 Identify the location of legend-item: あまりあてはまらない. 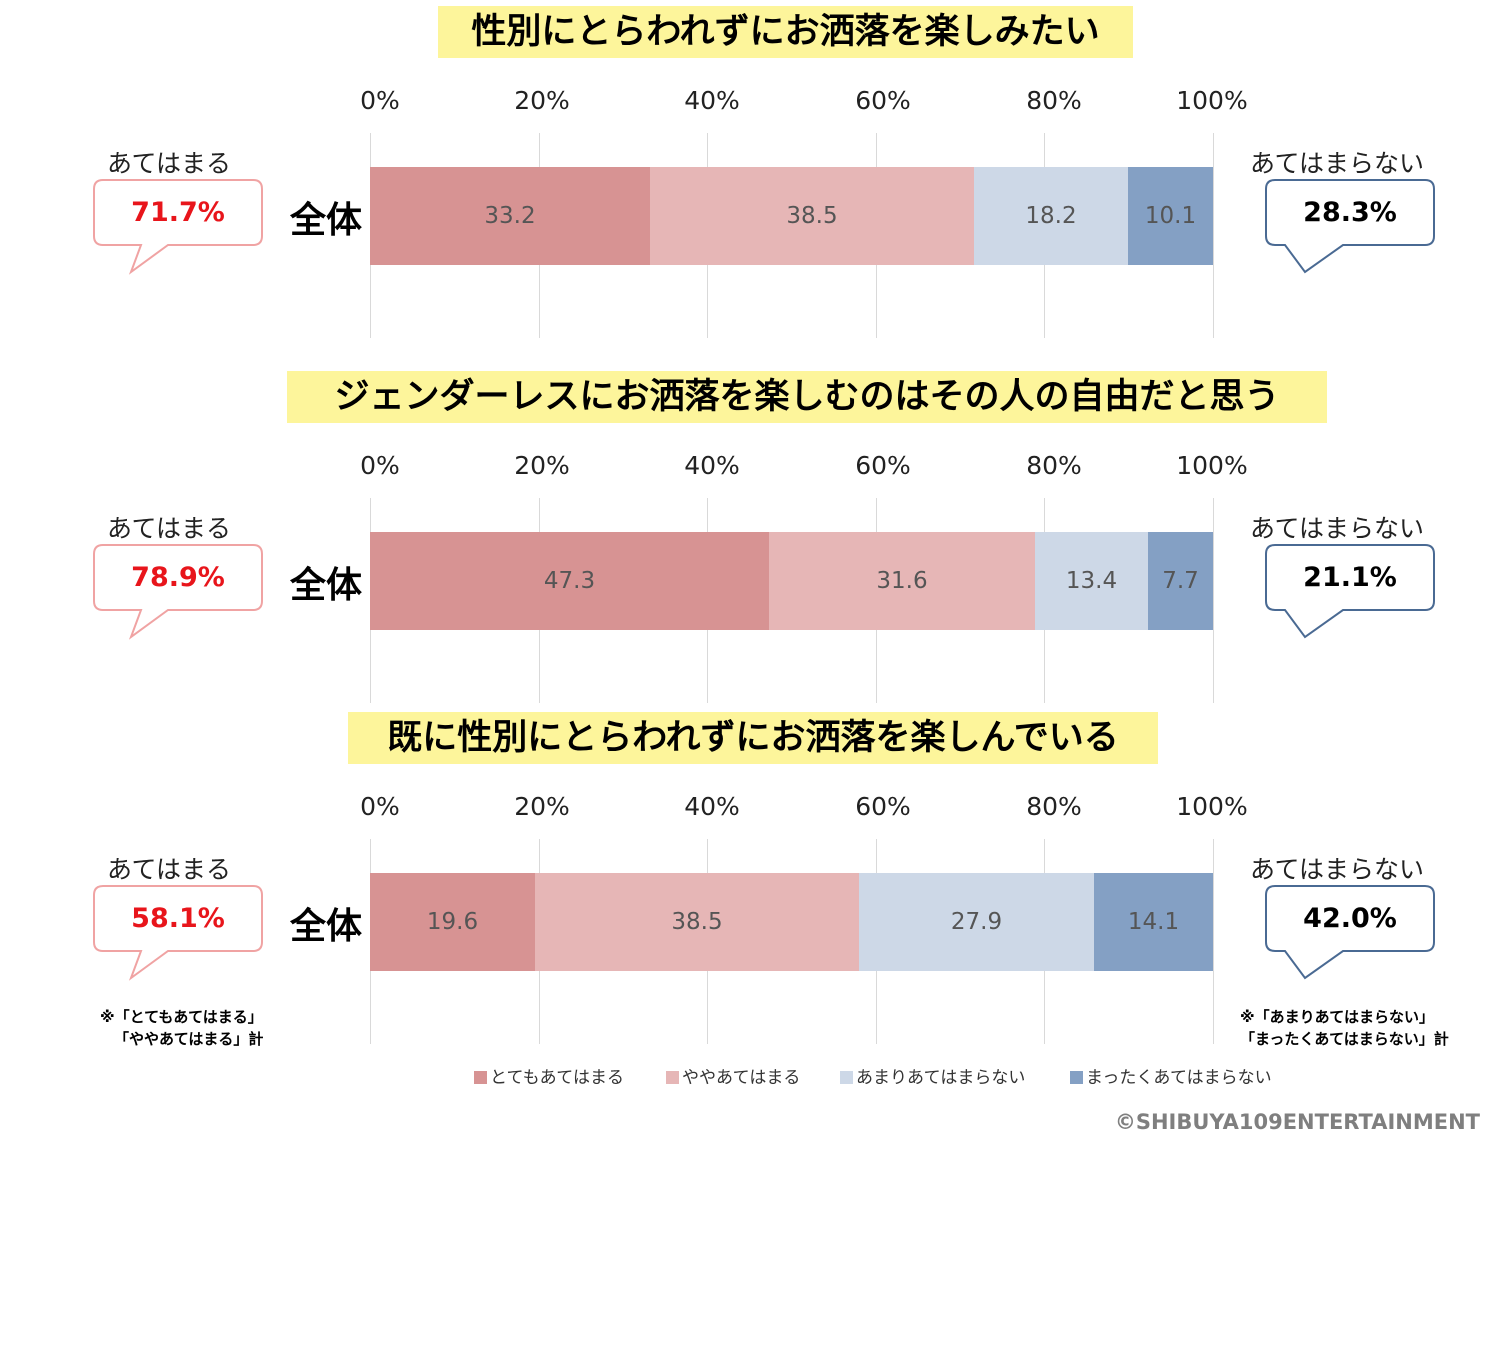
(932, 1078).